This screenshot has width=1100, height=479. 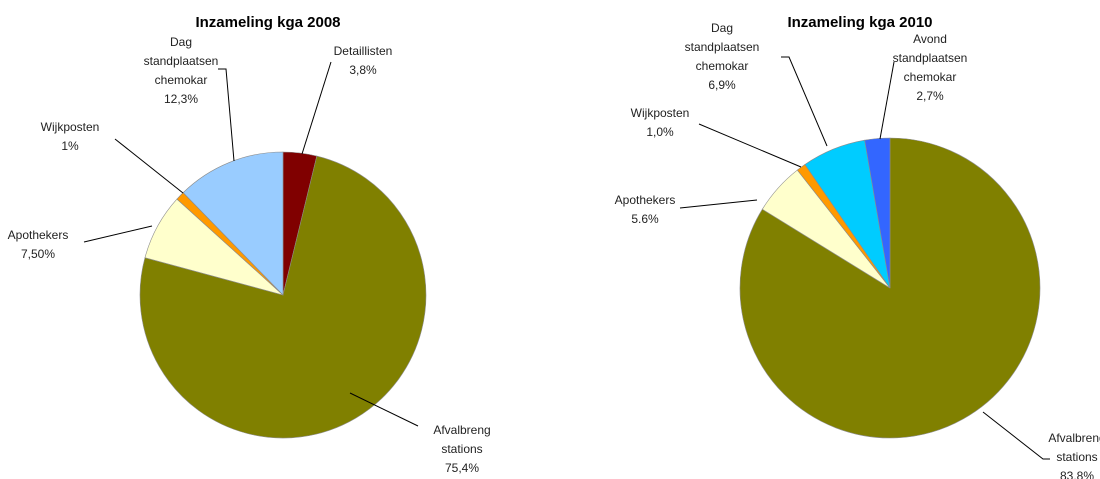 What do you see at coordinates (38, 244) in the screenshot?
I see `data-label-apothekers: Apothekers 7,50%` at bounding box center [38, 244].